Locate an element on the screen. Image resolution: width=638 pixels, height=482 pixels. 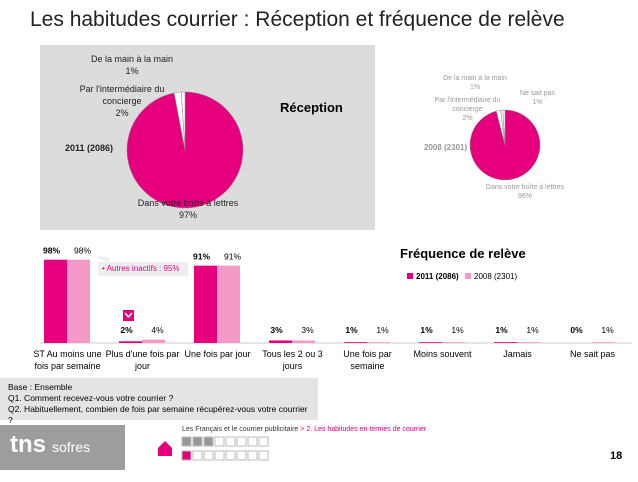
x-tick-label: Moins souvent is located at coordinates (442, 354).